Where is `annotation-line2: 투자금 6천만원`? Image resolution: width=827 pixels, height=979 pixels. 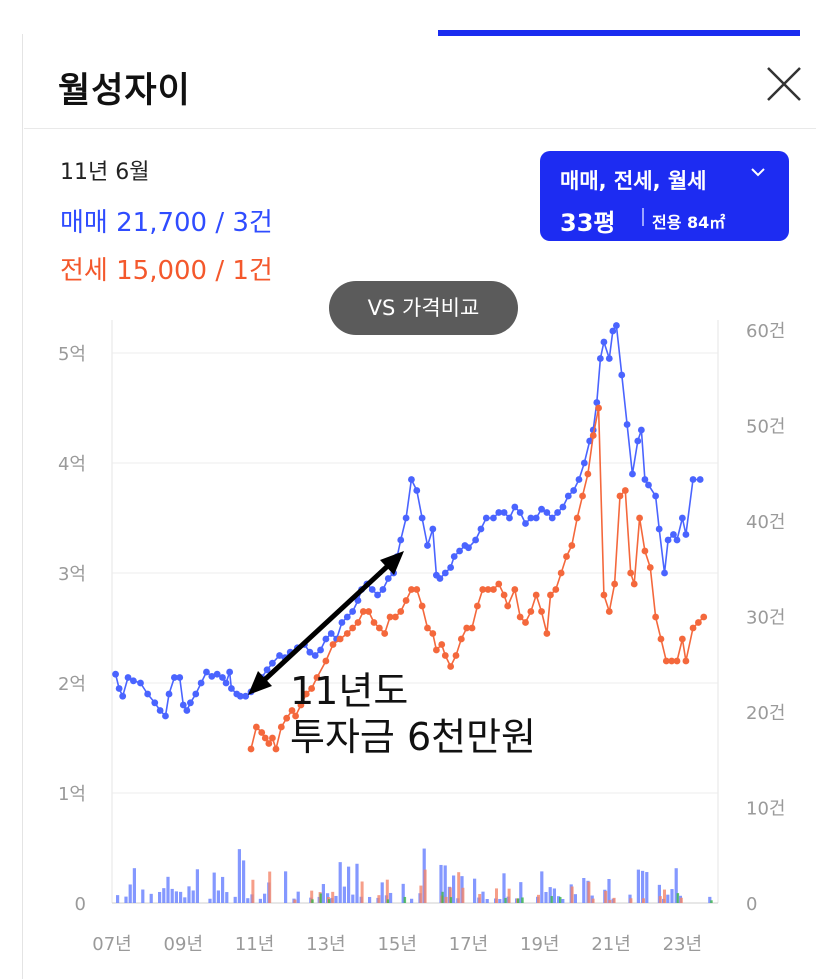 annotation-line2: 투자금 6천만원 is located at coordinates (413, 737).